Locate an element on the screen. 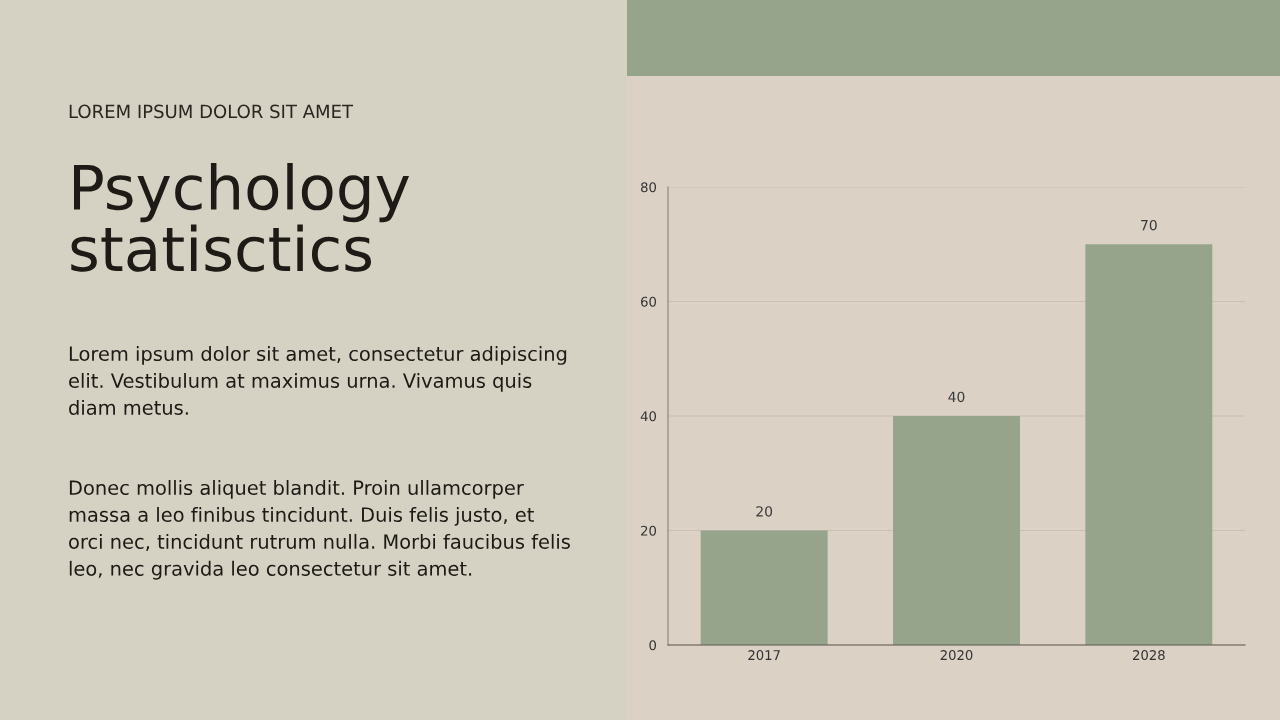 Image resolution: width=1280 pixels, height=720 pixels. chart-title: Psychology statisctics is located at coordinates (240, 217).